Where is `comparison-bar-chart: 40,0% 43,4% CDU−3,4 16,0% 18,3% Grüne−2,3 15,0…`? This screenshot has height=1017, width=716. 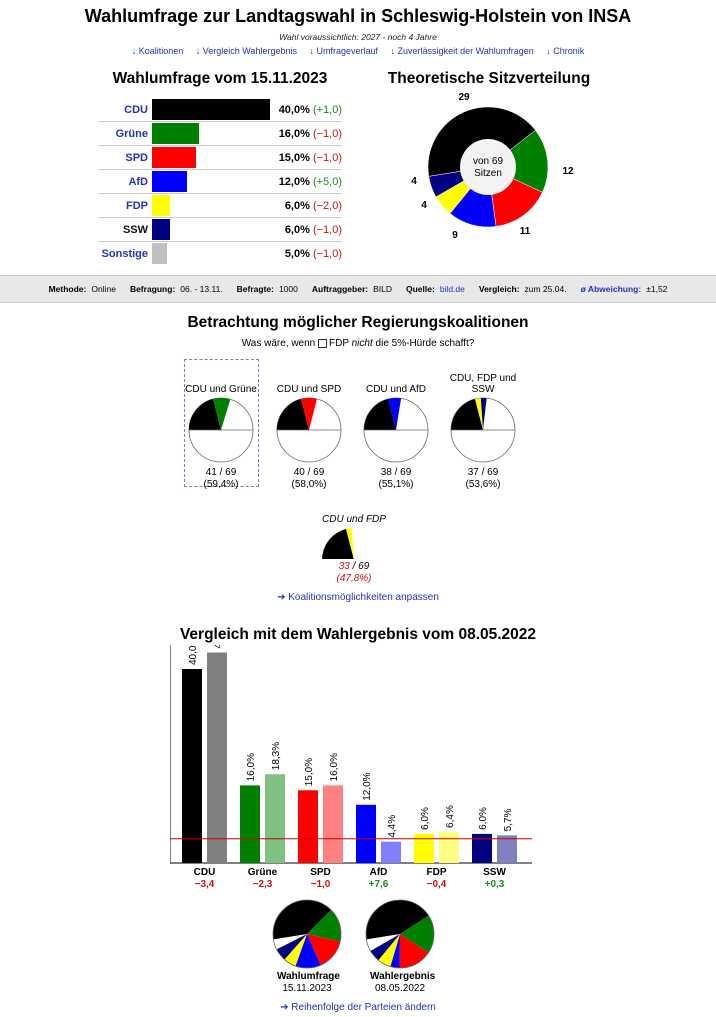
comparison-bar-chart: 40,0% 43,4% CDU−3,4 16,0% 18,3% Grüne−2,3 15,0… is located at coordinates (351, 767).